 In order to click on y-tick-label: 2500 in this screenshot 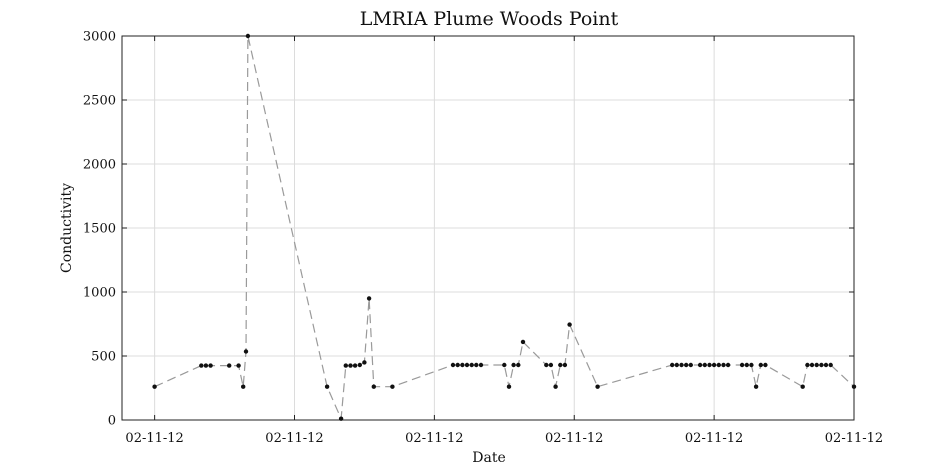, I will do `click(99, 101)`.